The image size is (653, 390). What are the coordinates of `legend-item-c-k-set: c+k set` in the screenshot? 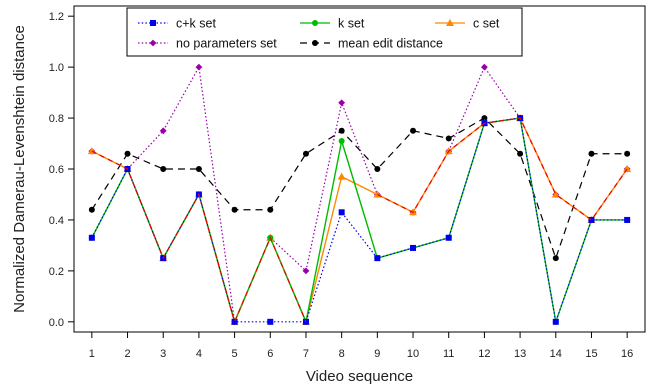 It's located at (177, 24).